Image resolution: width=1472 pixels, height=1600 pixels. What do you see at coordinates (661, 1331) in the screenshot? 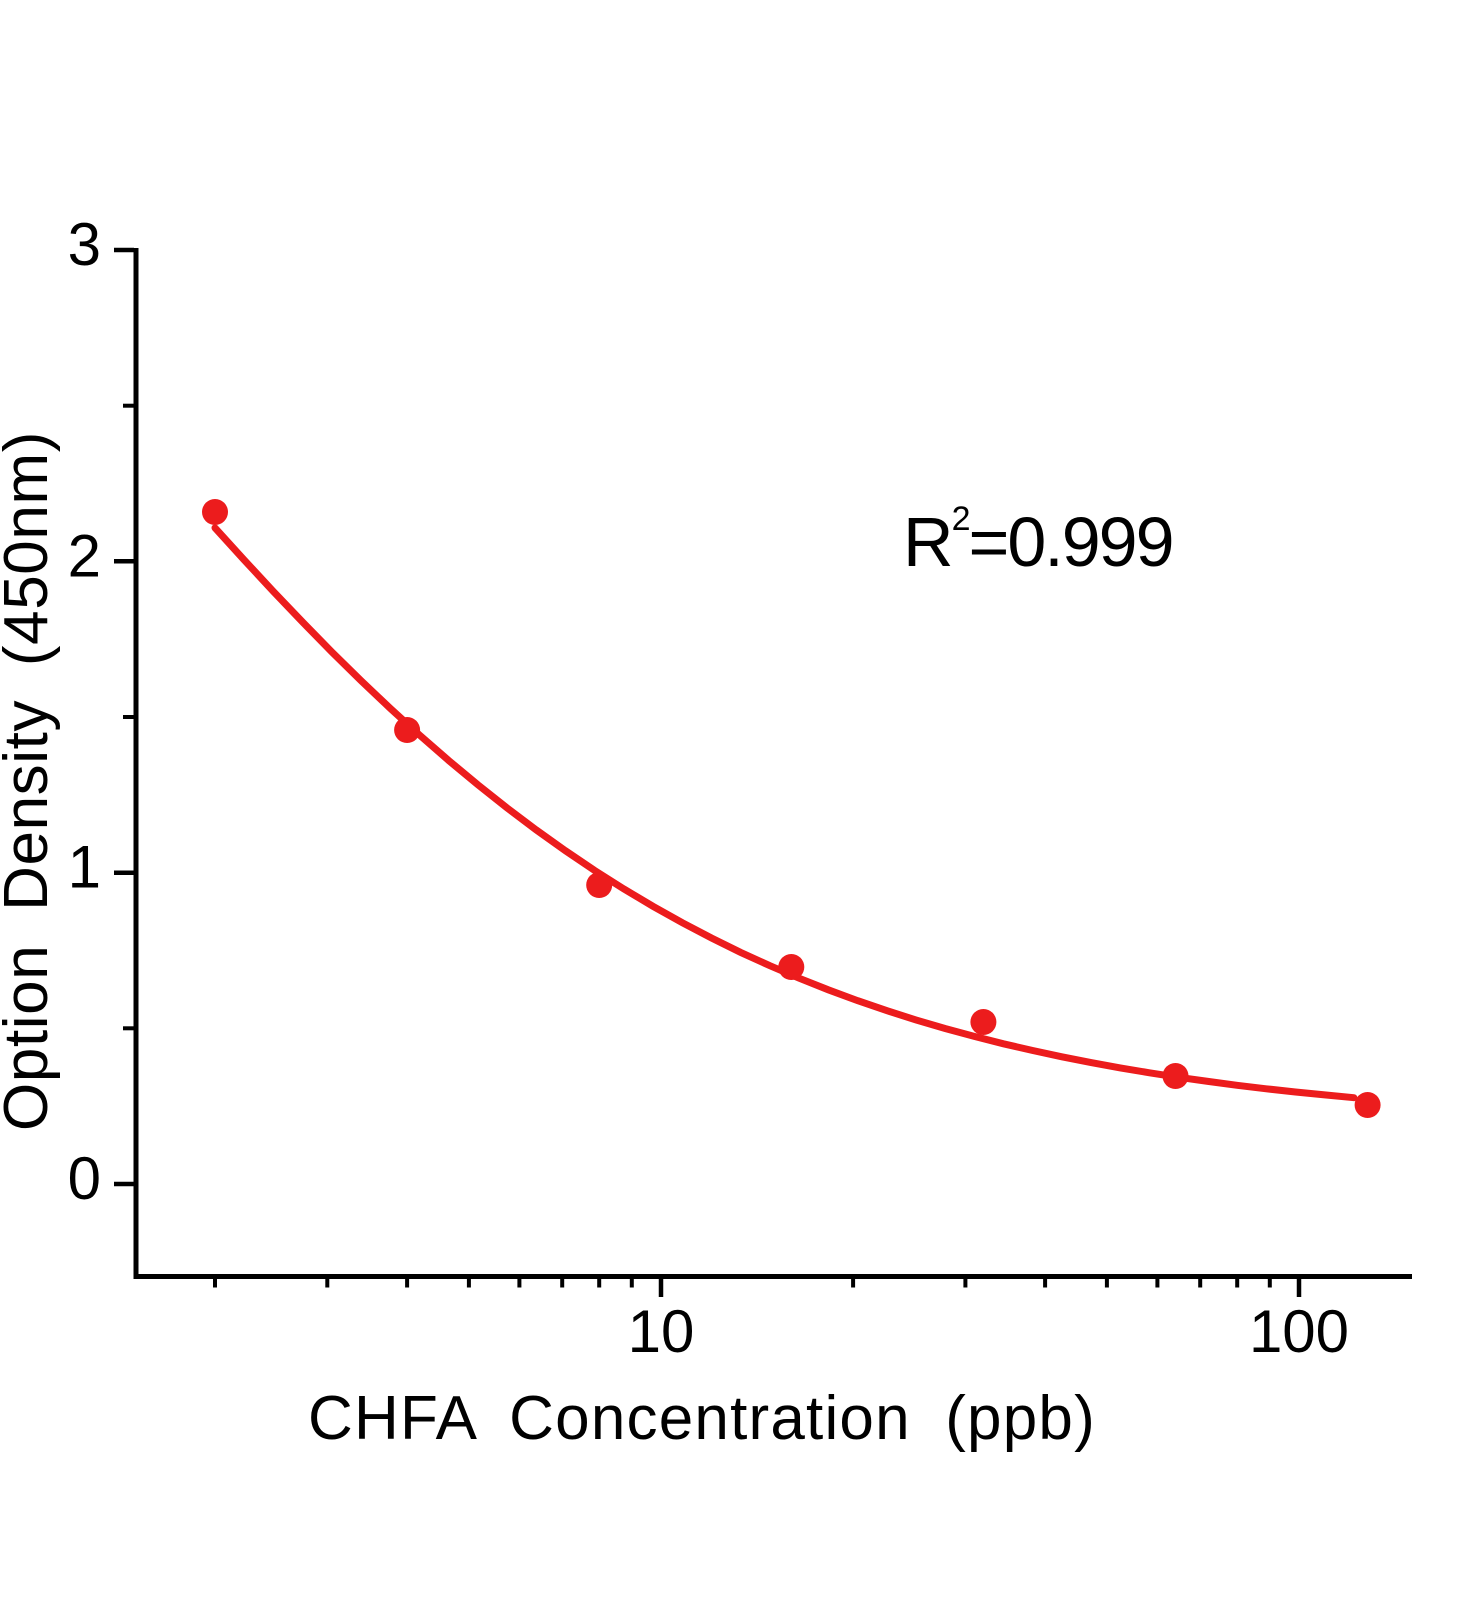
I see `svg-text: 10` at bounding box center [661, 1331].